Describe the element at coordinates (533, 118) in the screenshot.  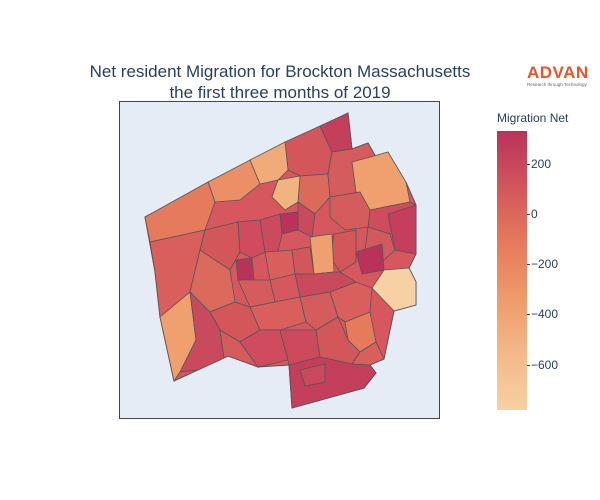
I see `colorbar-title: Migration Net` at that location.